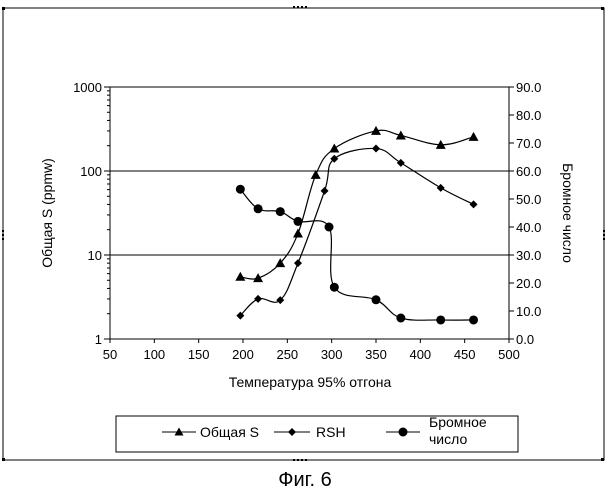  I want to click on x-tick-label: 100, so click(154, 354).